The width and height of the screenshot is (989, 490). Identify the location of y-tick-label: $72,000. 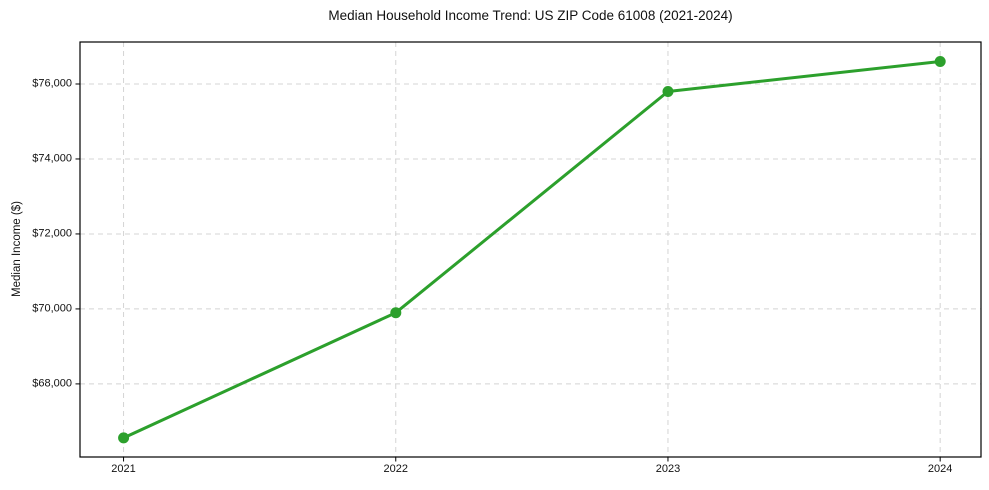
(52, 233).